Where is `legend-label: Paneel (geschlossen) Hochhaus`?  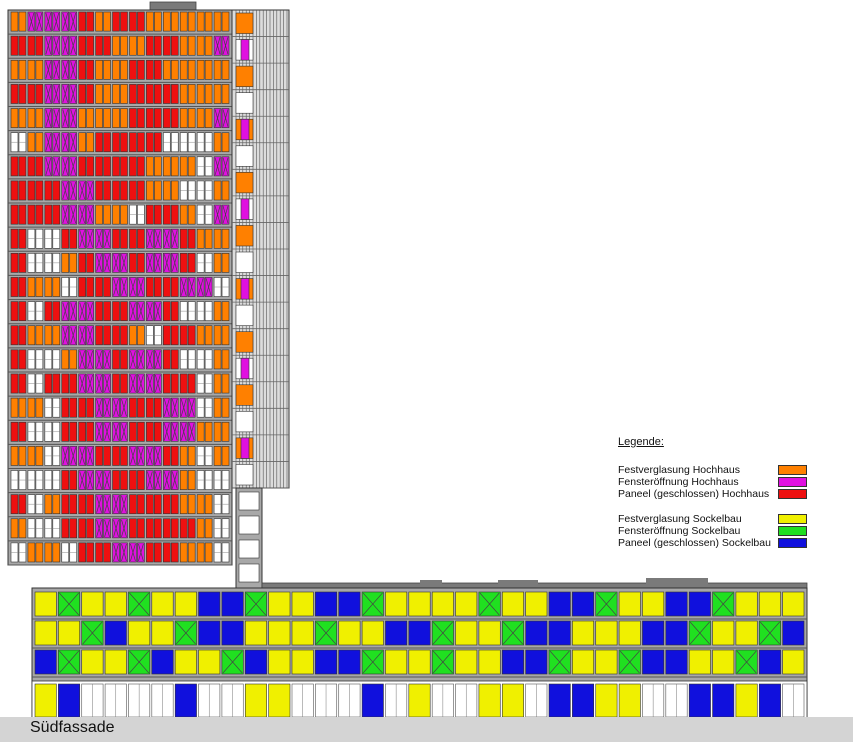
legend-label: Paneel (geschlossen) Hochhaus is located at coordinates (694, 494).